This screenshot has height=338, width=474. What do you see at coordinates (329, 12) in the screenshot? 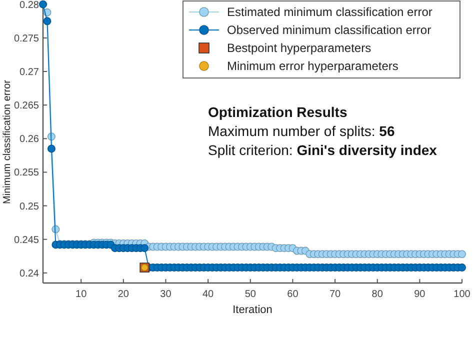
I see `legend-label: Estimated minimum classification error` at bounding box center [329, 12].